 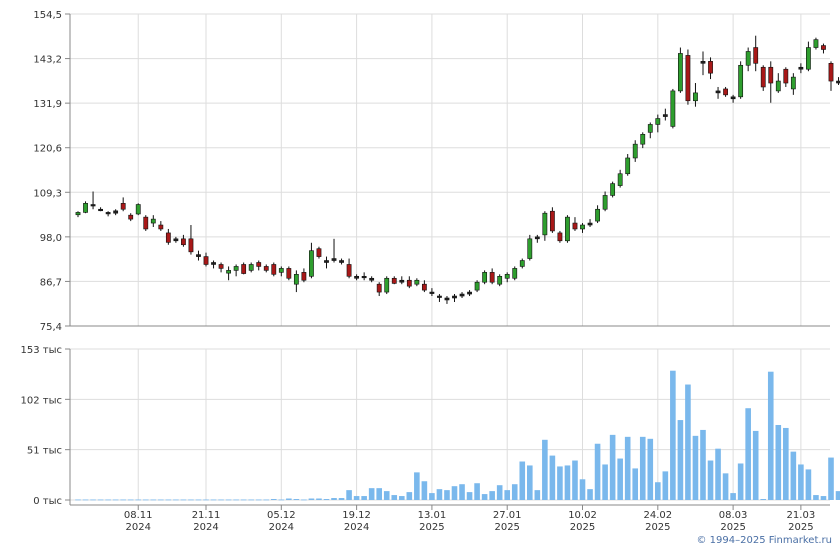 I want to click on price-y-ticks: 154,5 143,2 131,9 120,6 109,3 98,0 86,7 75,4, so click(x=51, y=171).